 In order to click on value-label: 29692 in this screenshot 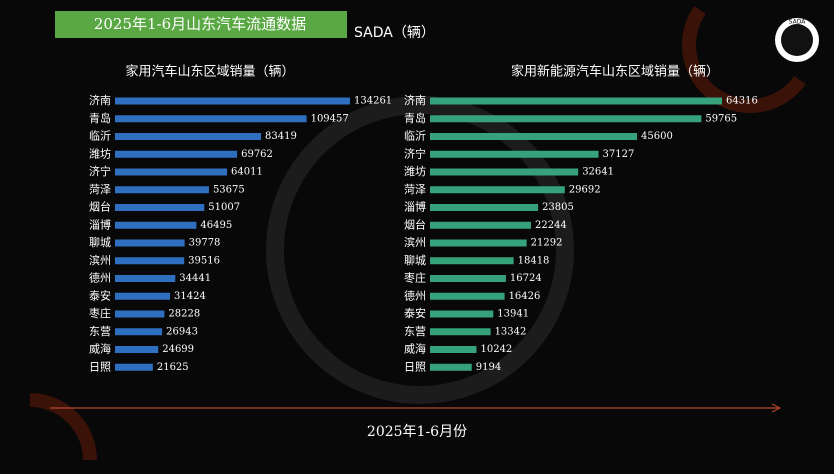, I will do `click(585, 189)`.